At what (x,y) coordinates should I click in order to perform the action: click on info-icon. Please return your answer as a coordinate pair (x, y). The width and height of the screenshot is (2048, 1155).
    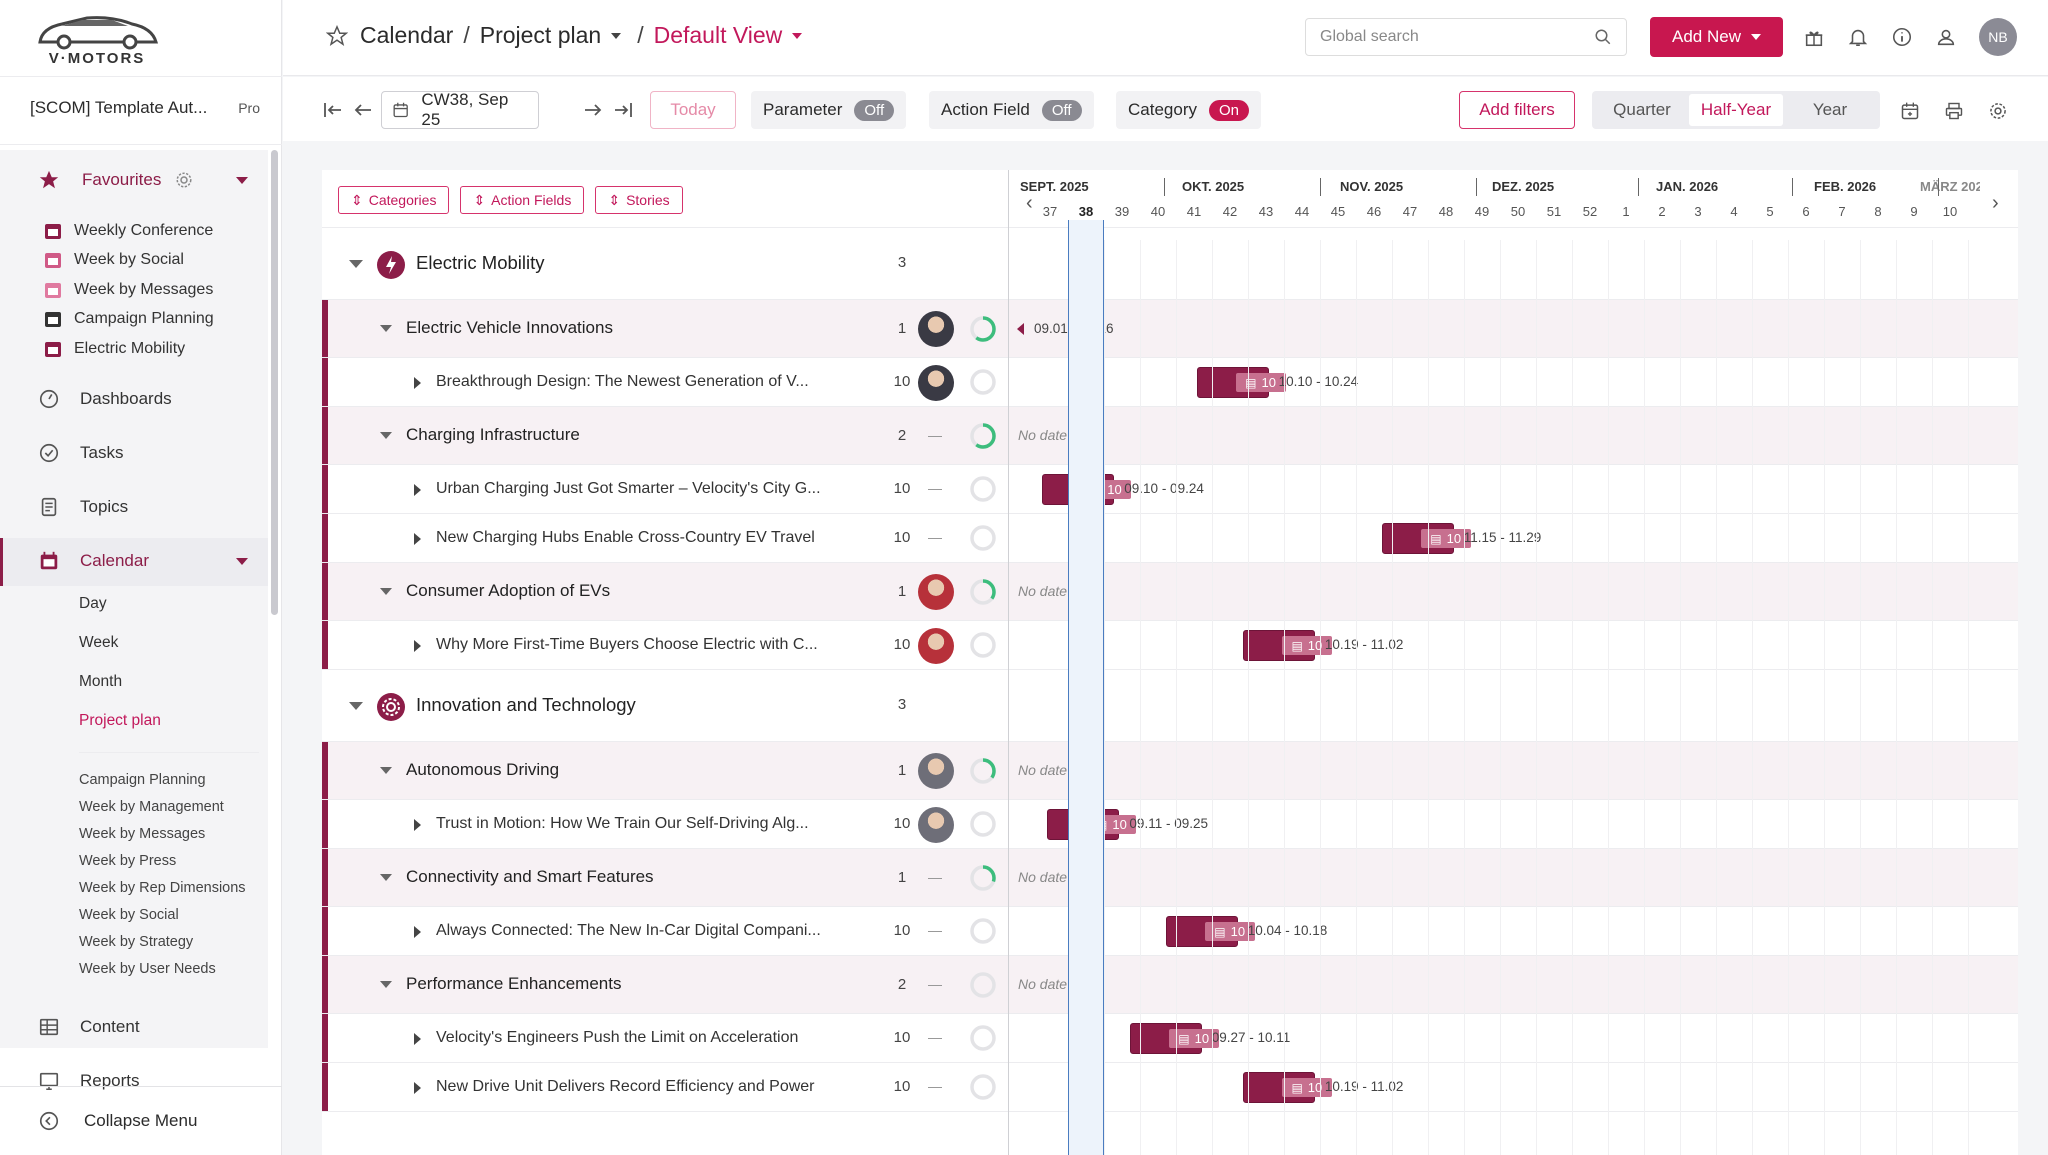
    Looking at the image, I should click on (1902, 37).